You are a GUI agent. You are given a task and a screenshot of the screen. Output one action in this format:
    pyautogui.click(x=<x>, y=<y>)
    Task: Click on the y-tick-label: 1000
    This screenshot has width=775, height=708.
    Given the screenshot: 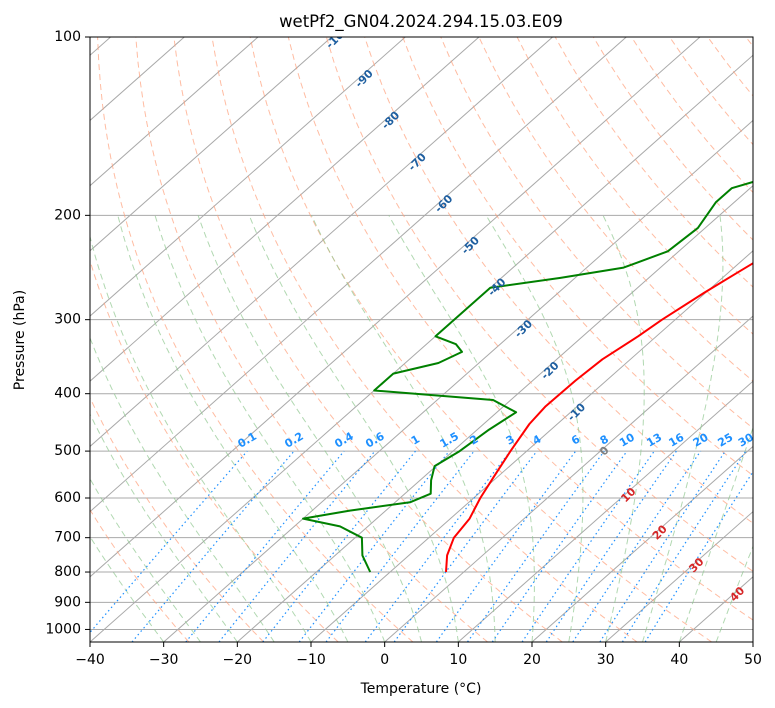 What is the action you would take?
    pyautogui.click(x=63, y=629)
    